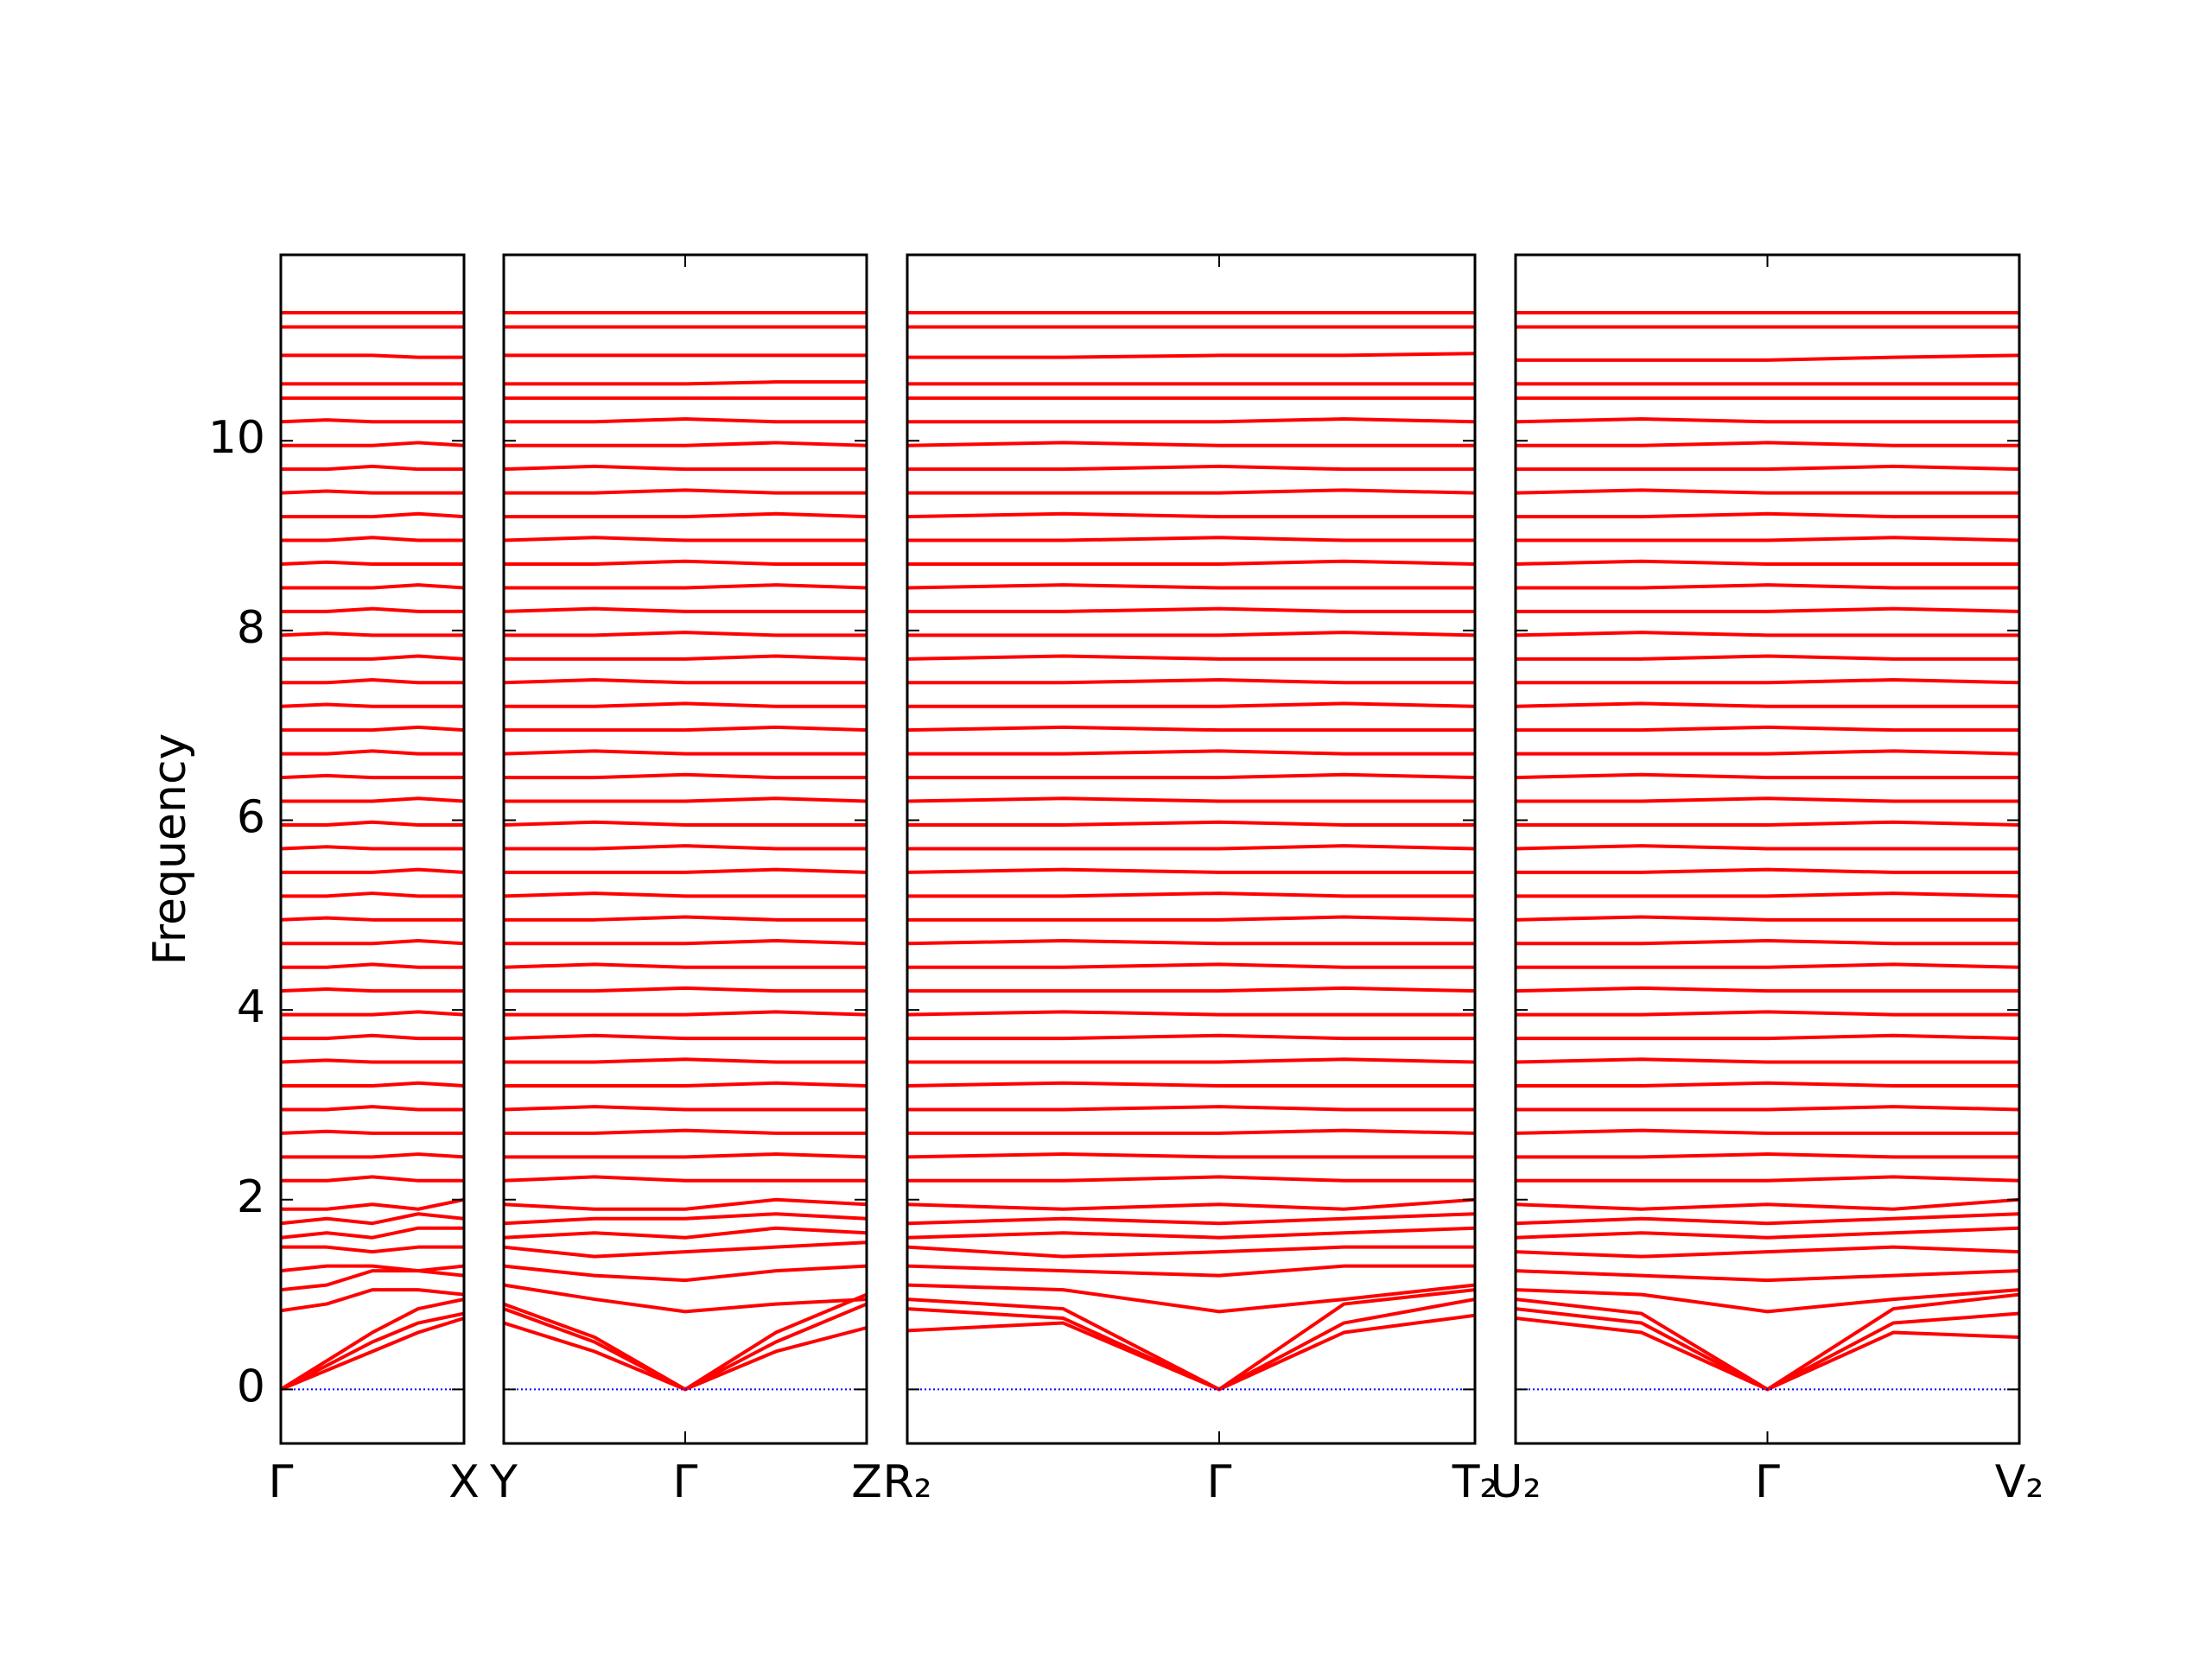  Describe the element at coordinates (236, 438) in the screenshot. I see `y-tick-label: 10` at that location.